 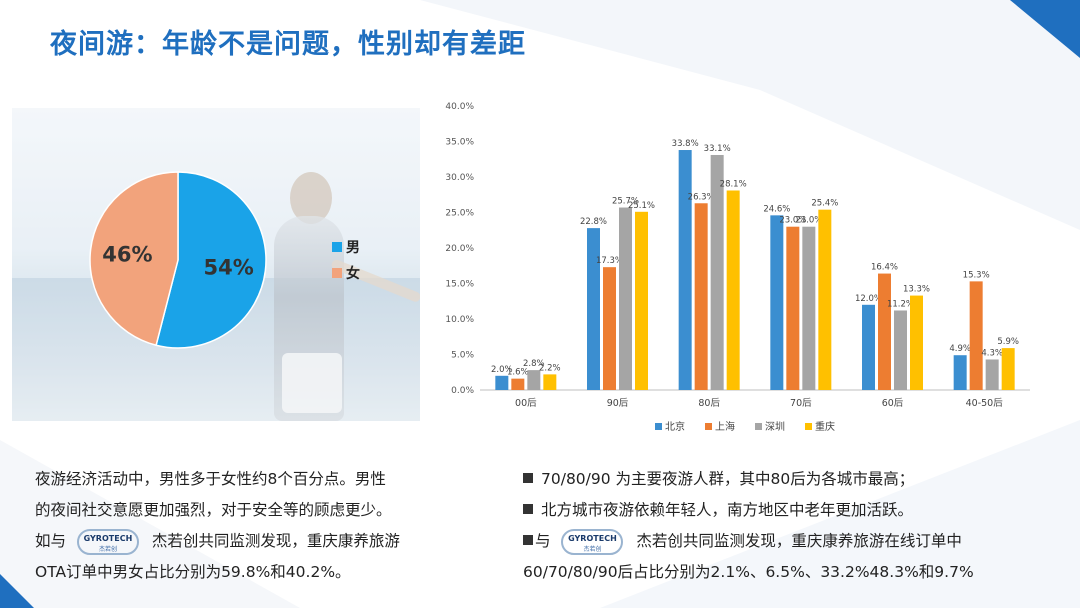 I want to click on bar-40-50后-重庆, so click(x=1008, y=369).